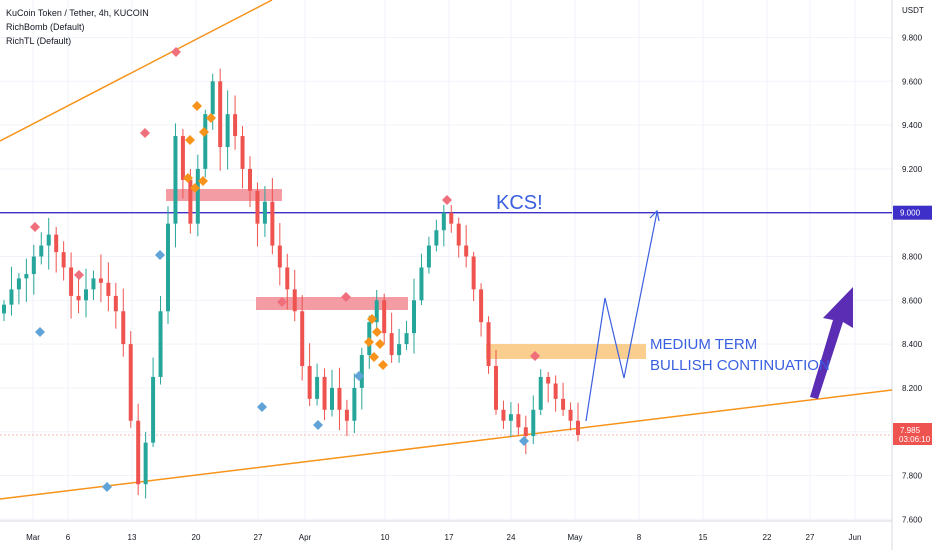  I want to click on price-tick-label: 9.200, so click(912, 169).